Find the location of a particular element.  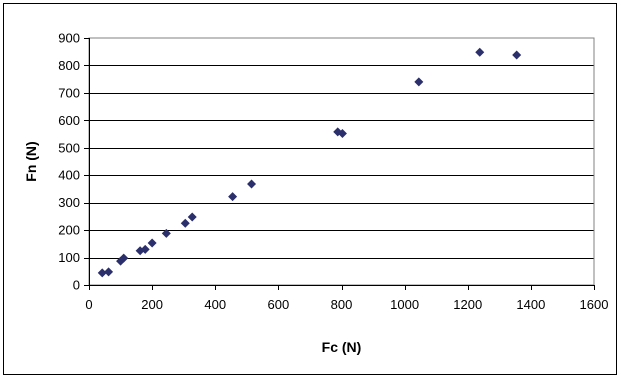

y-axis-title: Fn (N) is located at coordinates (31, 161).